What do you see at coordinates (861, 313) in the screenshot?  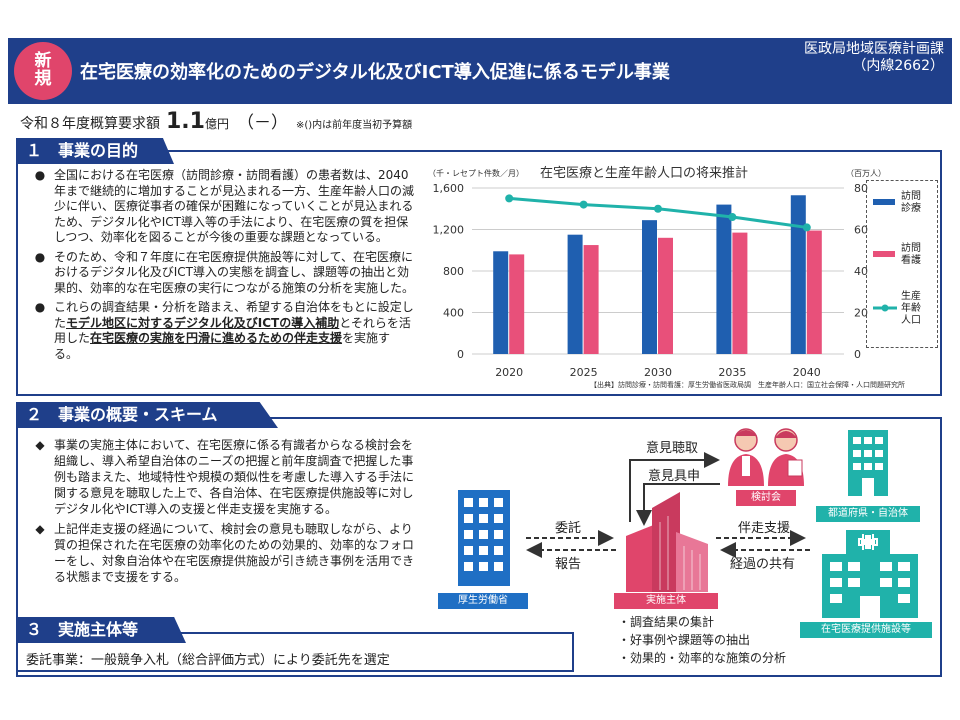 I see `right-tick-label: 20` at bounding box center [861, 313].